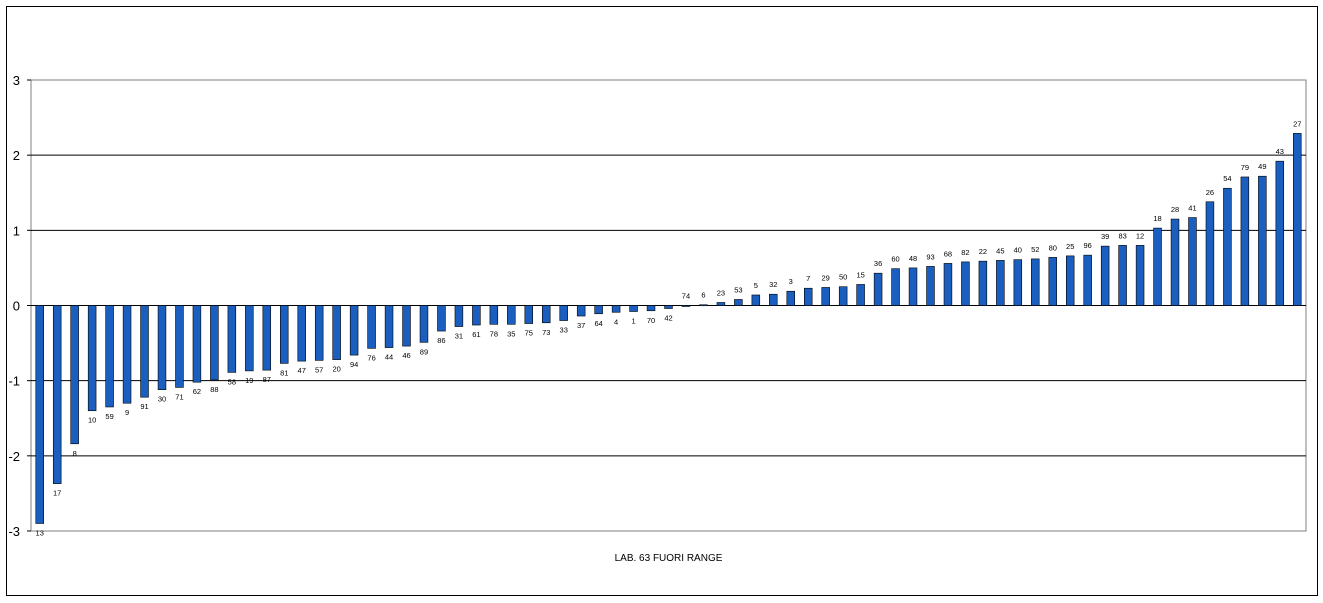 Image resolution: width=1323 pixels, height=603 pixels. Describe the element at coordinates (546, 332) in the screenshot. I see `data-label-73: 73` at that location.